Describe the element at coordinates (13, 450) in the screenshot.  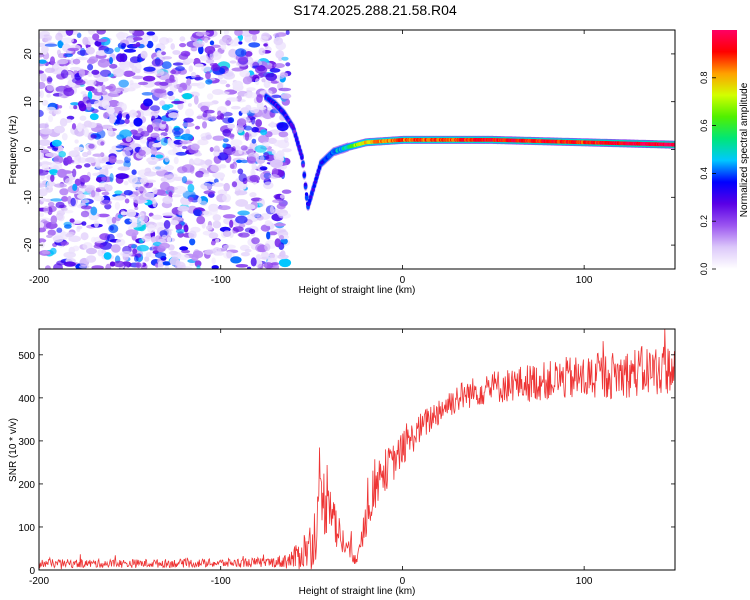
I see `snr-y-axis-label: SNR (10 * v/v)` at that location.